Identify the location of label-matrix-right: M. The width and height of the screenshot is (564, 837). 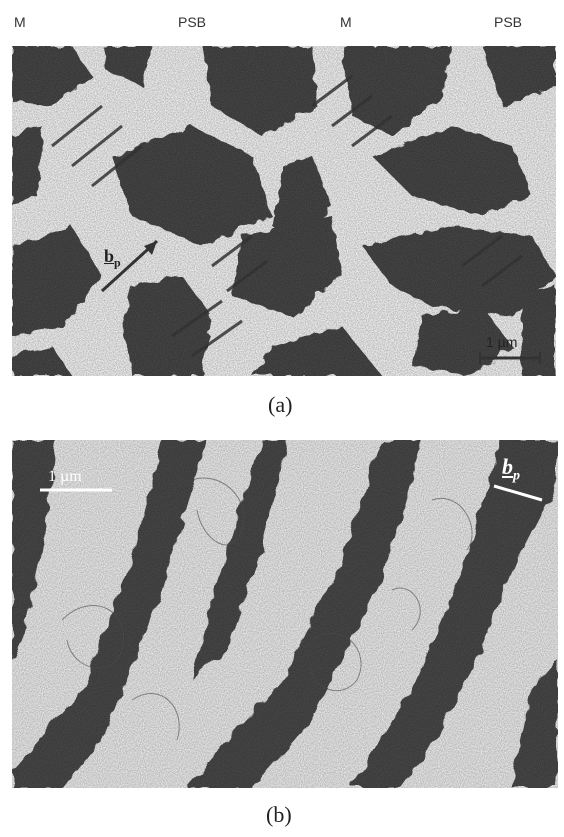
(346, 22).